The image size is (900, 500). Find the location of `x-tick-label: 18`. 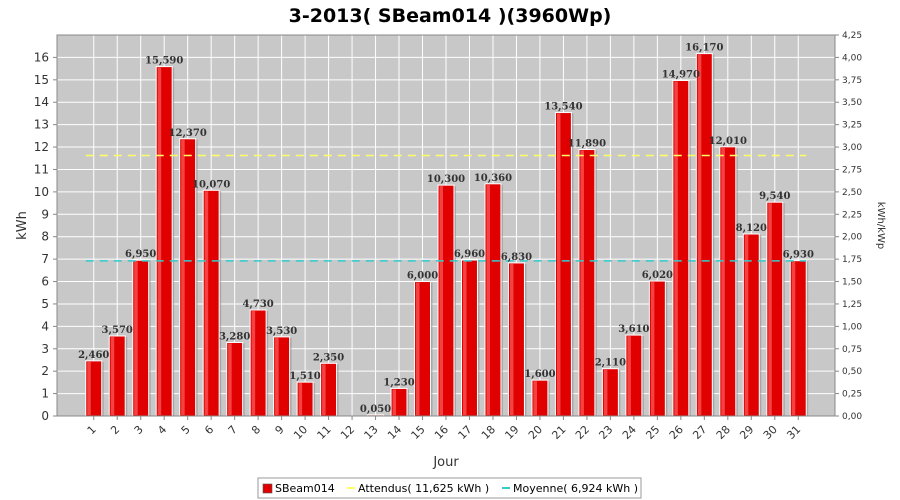

x-tick-label: 18 is located at coordinates (488, 432).